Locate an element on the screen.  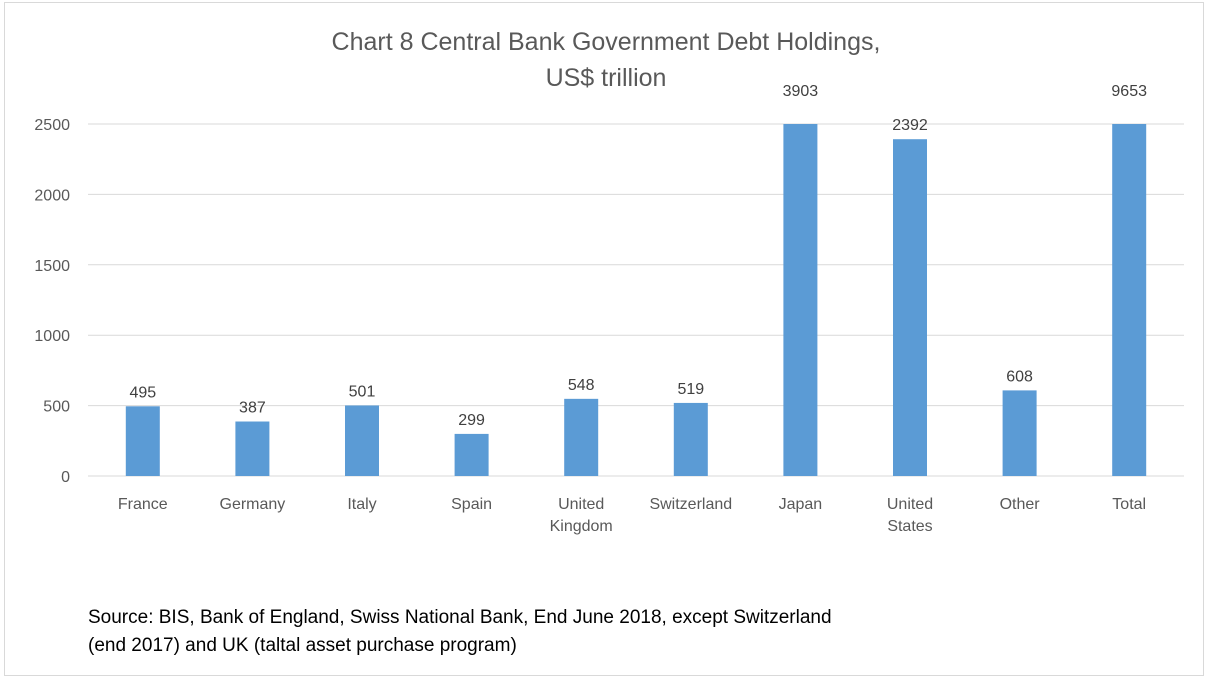
data-label: 608 is located at coordinates (1019, 376).